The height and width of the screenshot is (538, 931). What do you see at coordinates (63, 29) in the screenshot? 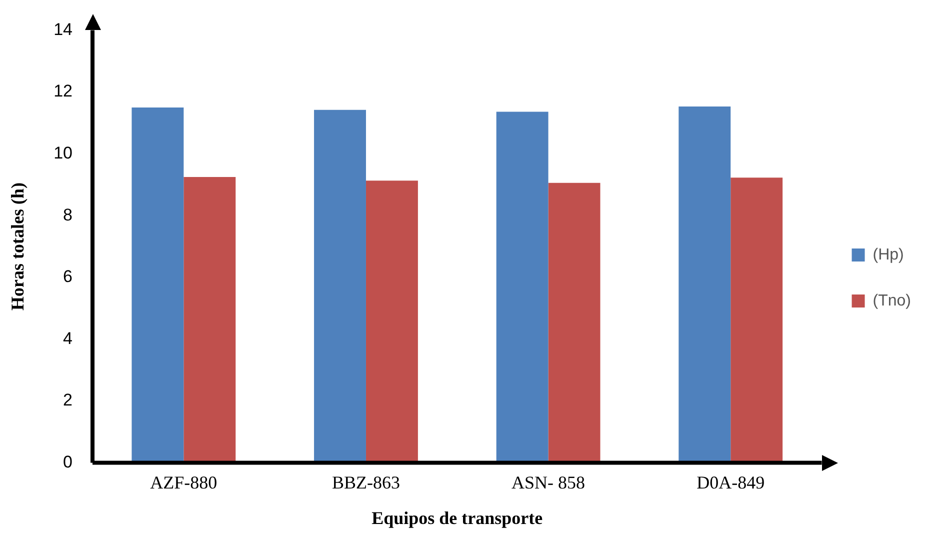
I see `y-tick-label: 14` at bounding box center [63, 29].